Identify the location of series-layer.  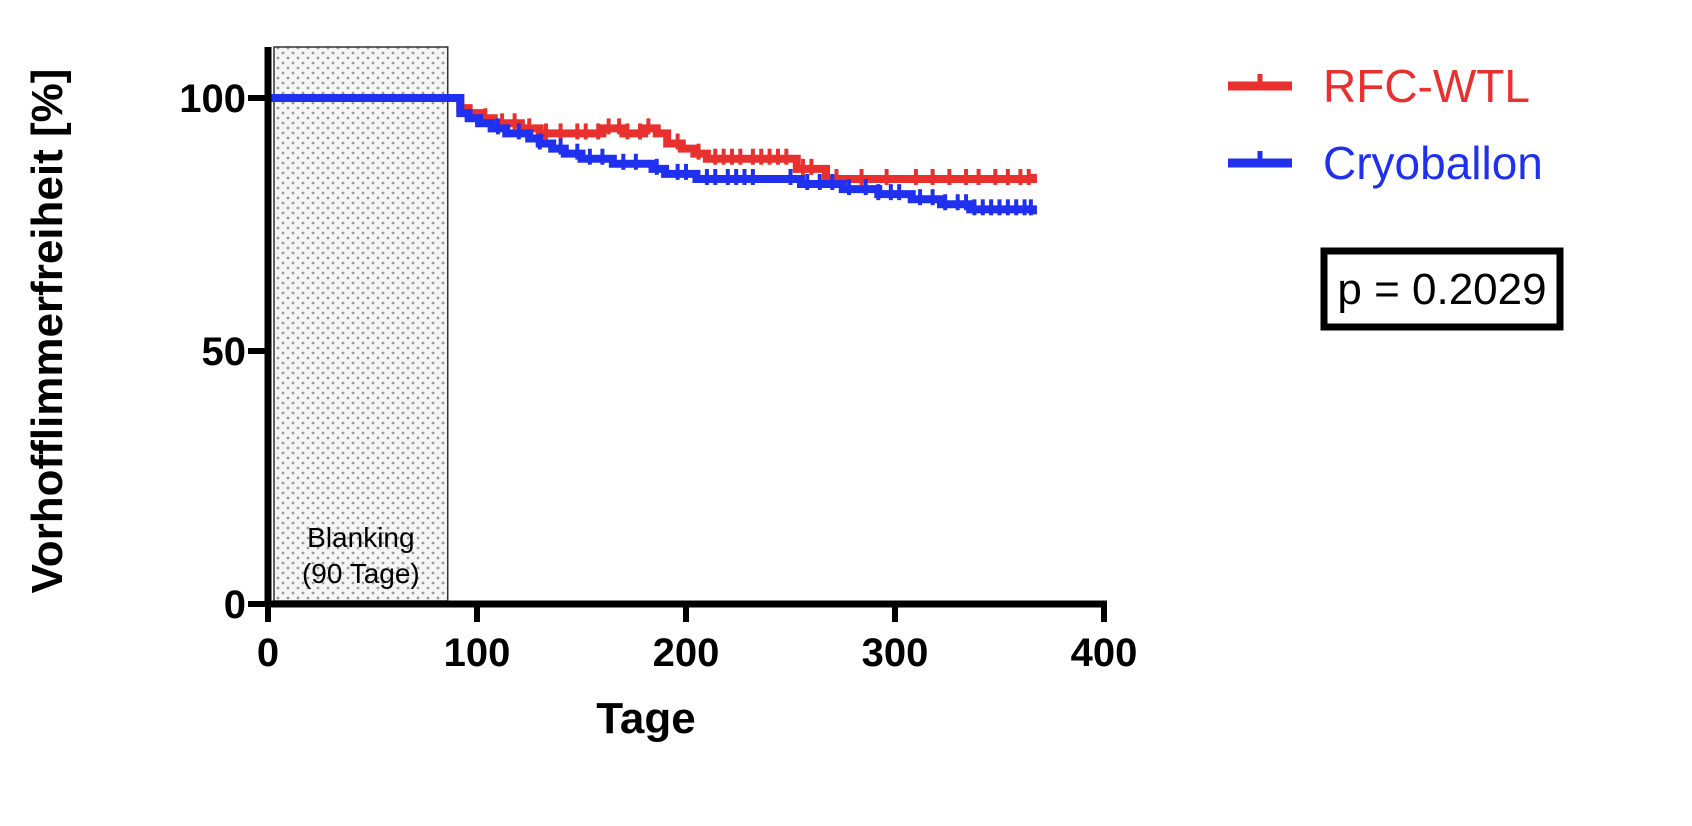
(652, 155).